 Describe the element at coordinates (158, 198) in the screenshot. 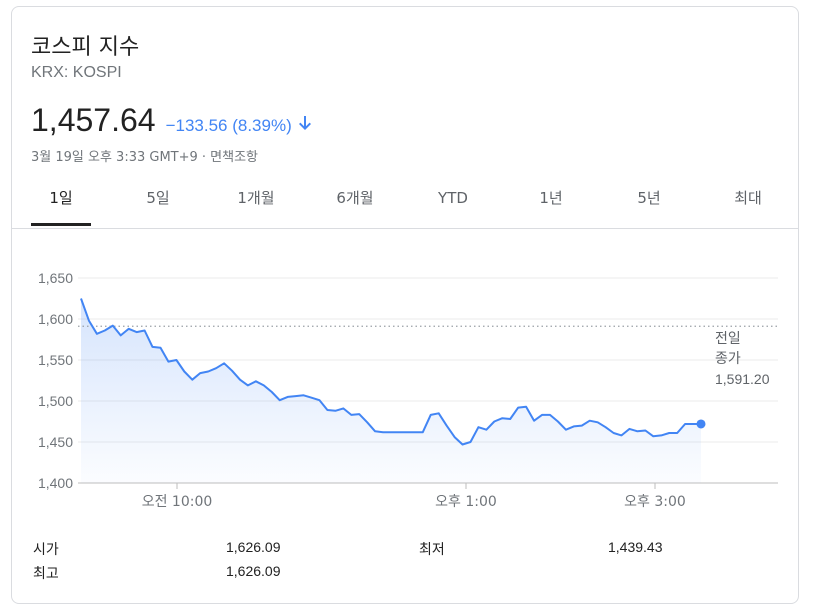

I see `tab-5-days: 5일` at that location.